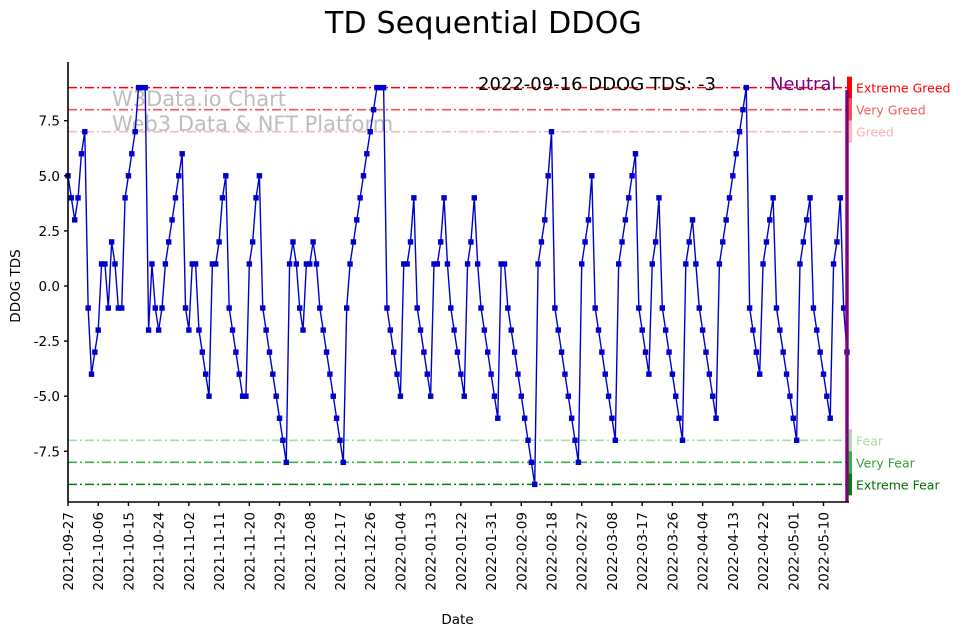 This screenshot has width=967, height=633. Describe the element at coordinates (99, 551) in the screenshot. I see `x-tick-label: 2021-10-06` at that location.